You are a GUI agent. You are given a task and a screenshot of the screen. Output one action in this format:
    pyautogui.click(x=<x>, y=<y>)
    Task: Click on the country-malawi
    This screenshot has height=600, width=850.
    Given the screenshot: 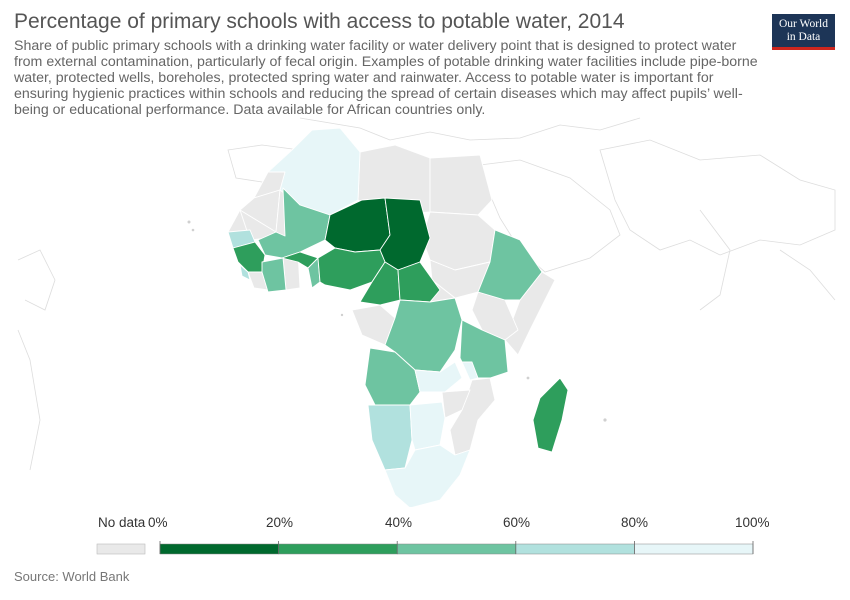 What is the action you would take?
    pyautogui.click(x=470, y=371)
    